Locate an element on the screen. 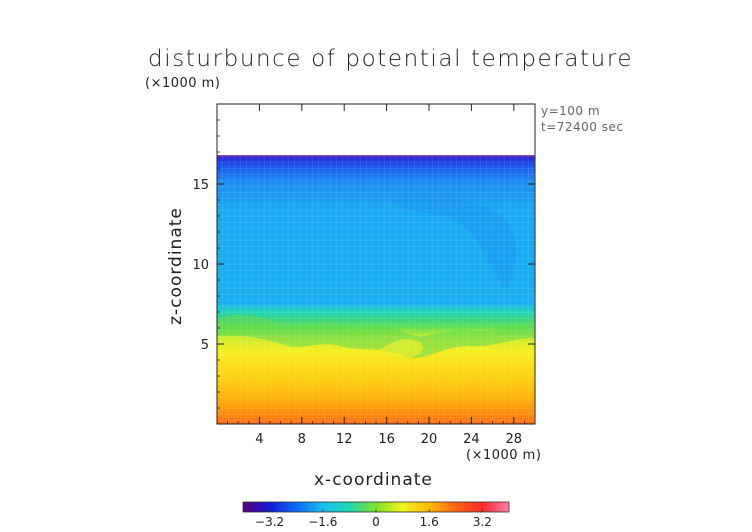 The height and width of the screenshot is (532, 752). x-tick-label: 16 is located at coordinates (386, 439).